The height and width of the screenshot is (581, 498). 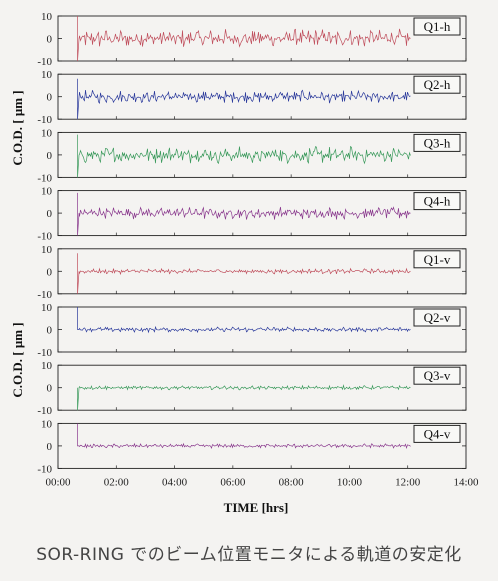 I want to click on panel-q2-h: 10 0 -10 Q2-h, so click(x=252, y=97).